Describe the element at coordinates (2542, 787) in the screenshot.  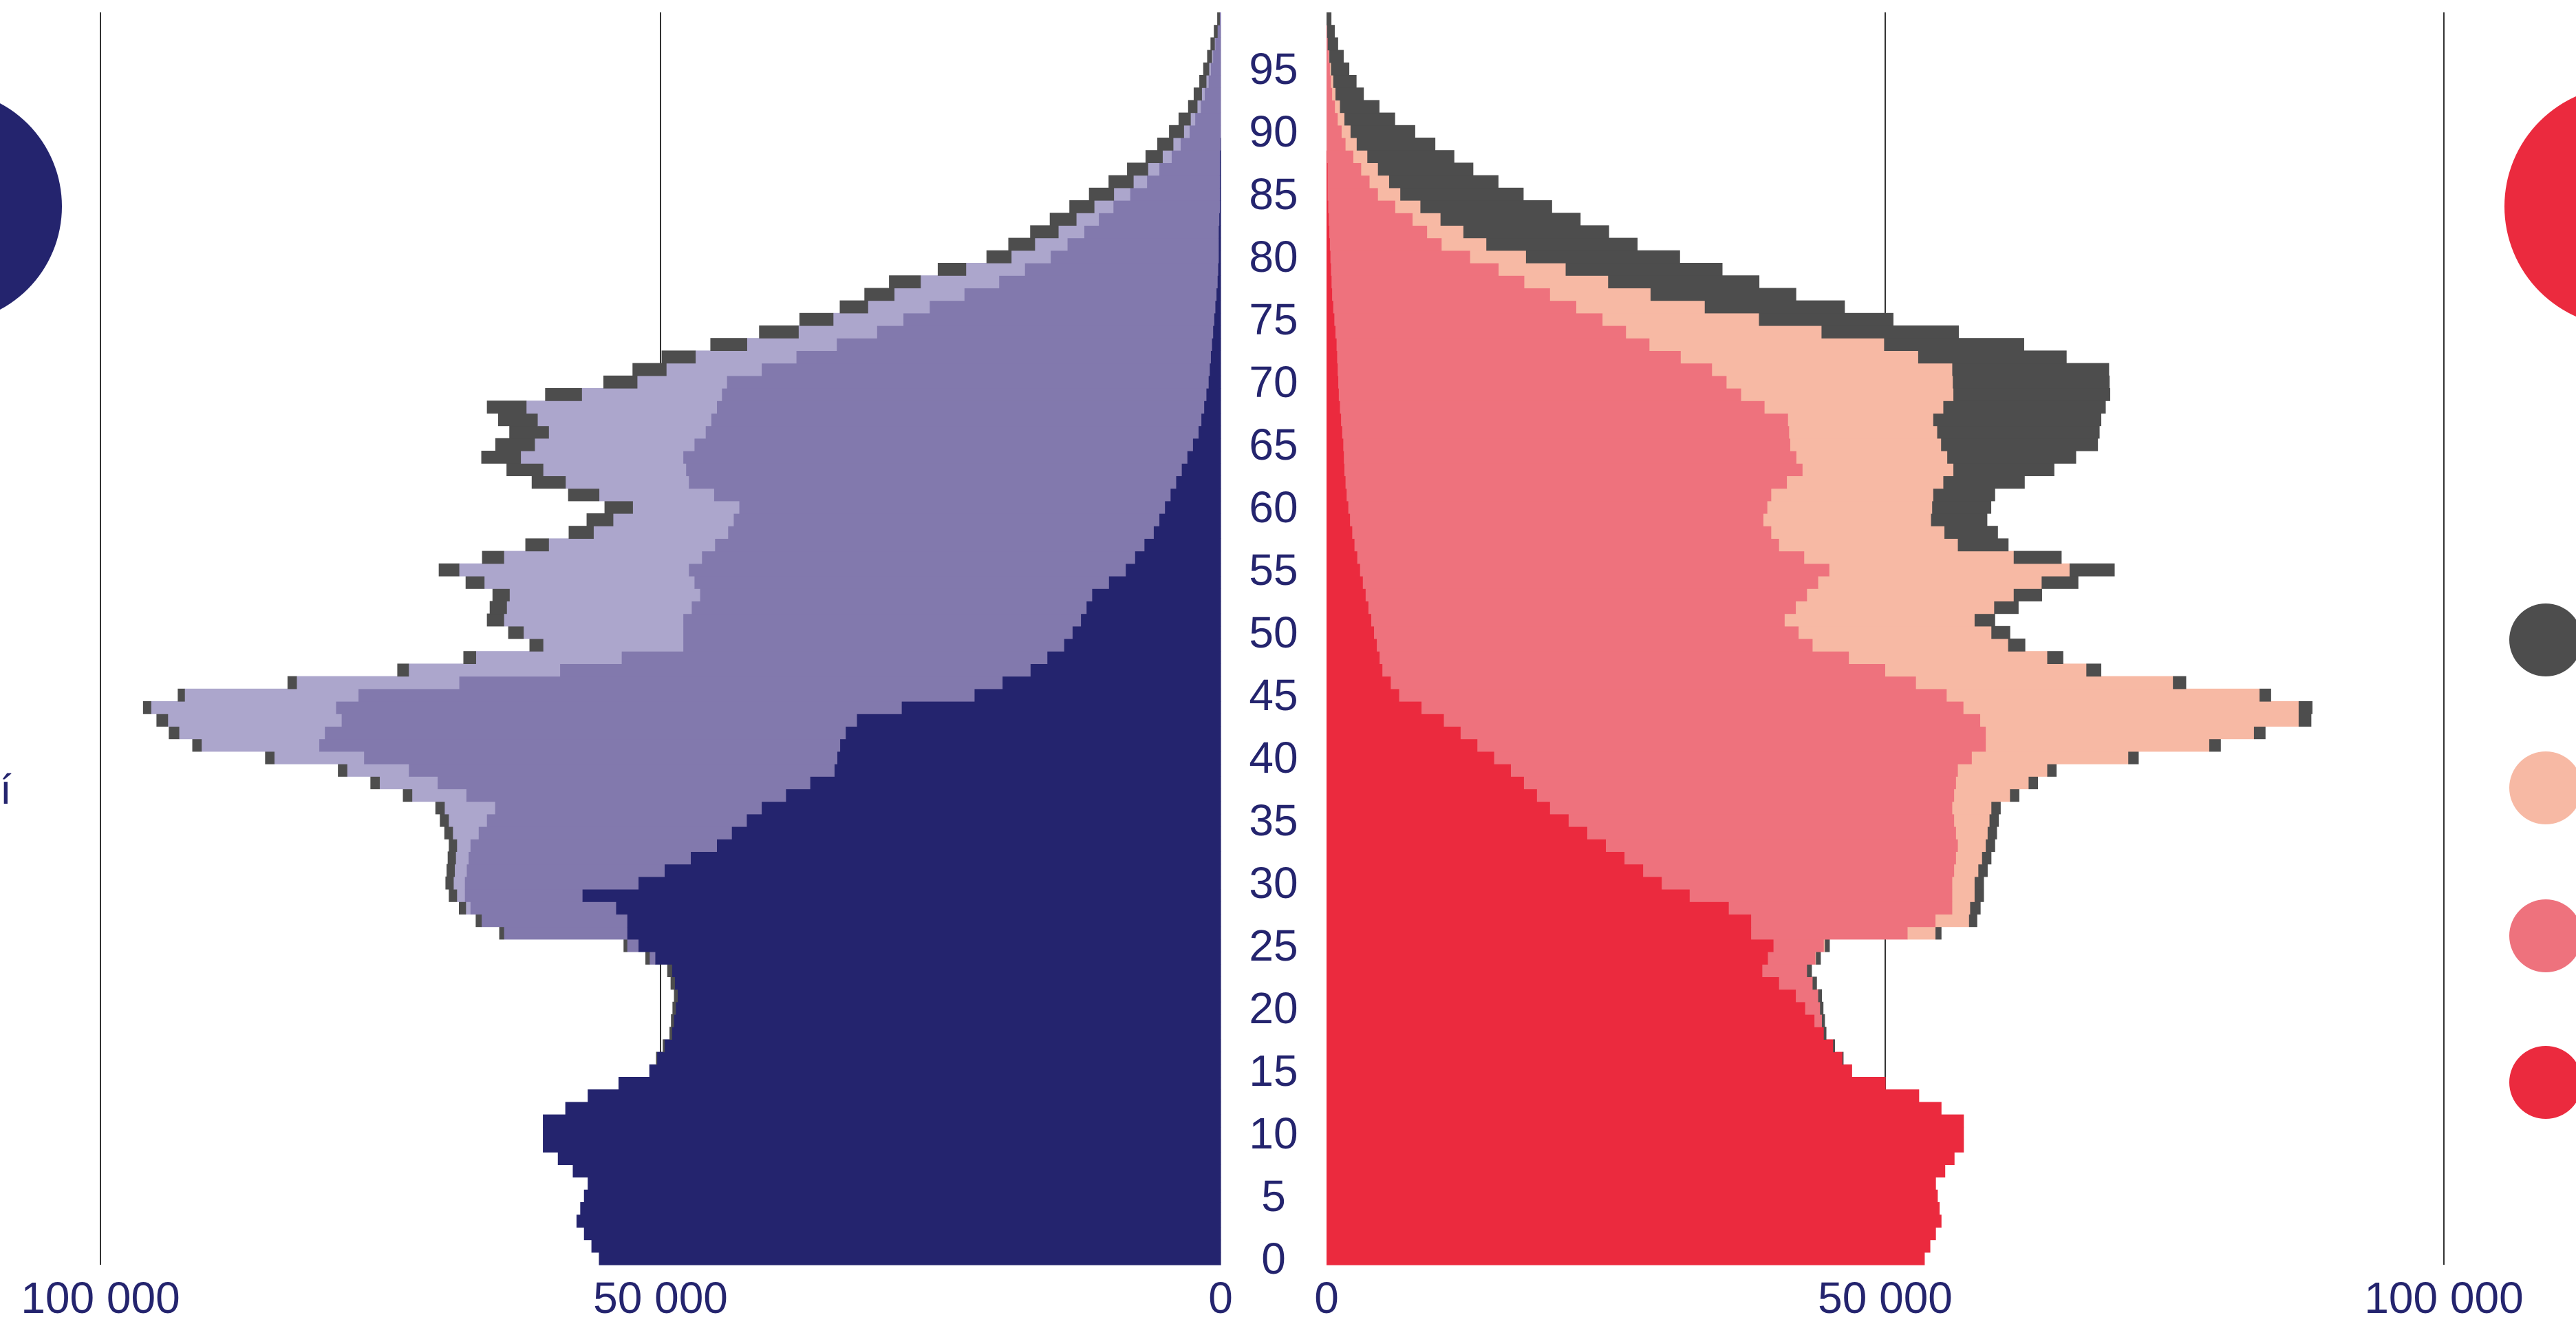
I see `legend-swatch-peach` at that location.